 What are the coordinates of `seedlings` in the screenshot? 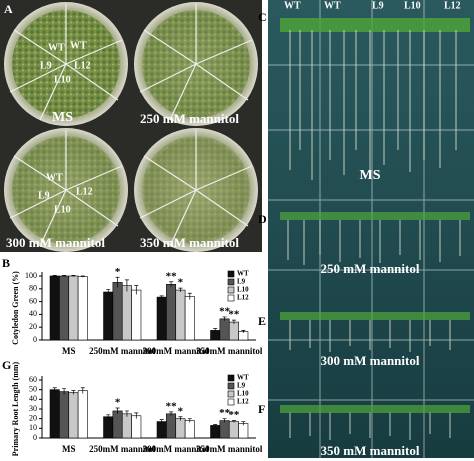 It's located at (375, 25).